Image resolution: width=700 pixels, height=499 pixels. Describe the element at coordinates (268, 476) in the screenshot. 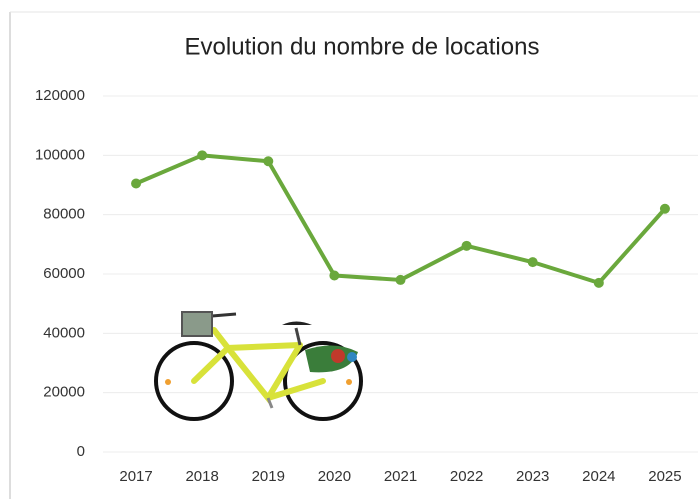

I see `x-tick-label: 2019` at that location.